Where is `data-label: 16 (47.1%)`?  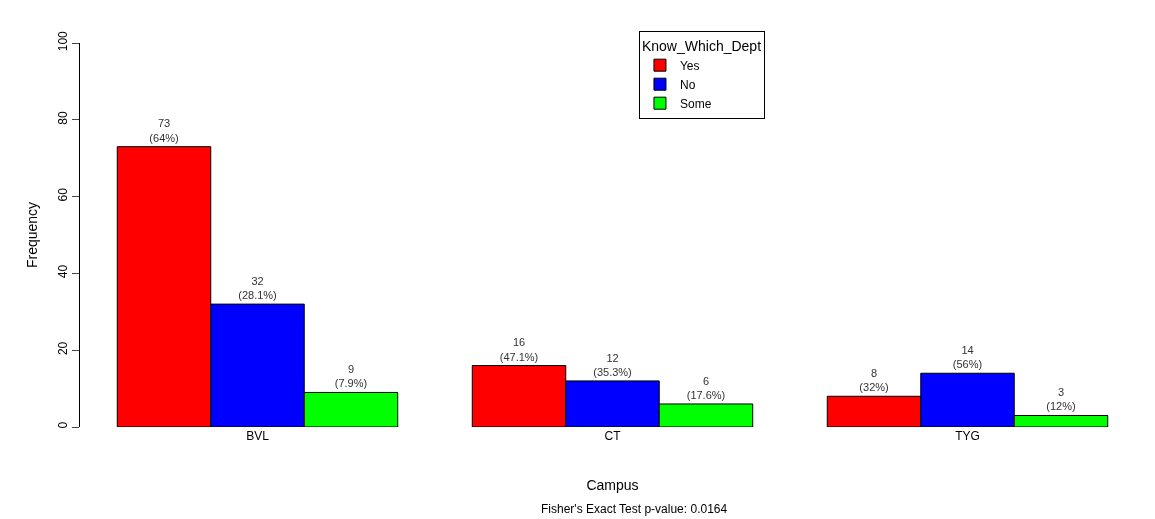 data-label: 16 (47.1%) is located at coordinates (519, 349).